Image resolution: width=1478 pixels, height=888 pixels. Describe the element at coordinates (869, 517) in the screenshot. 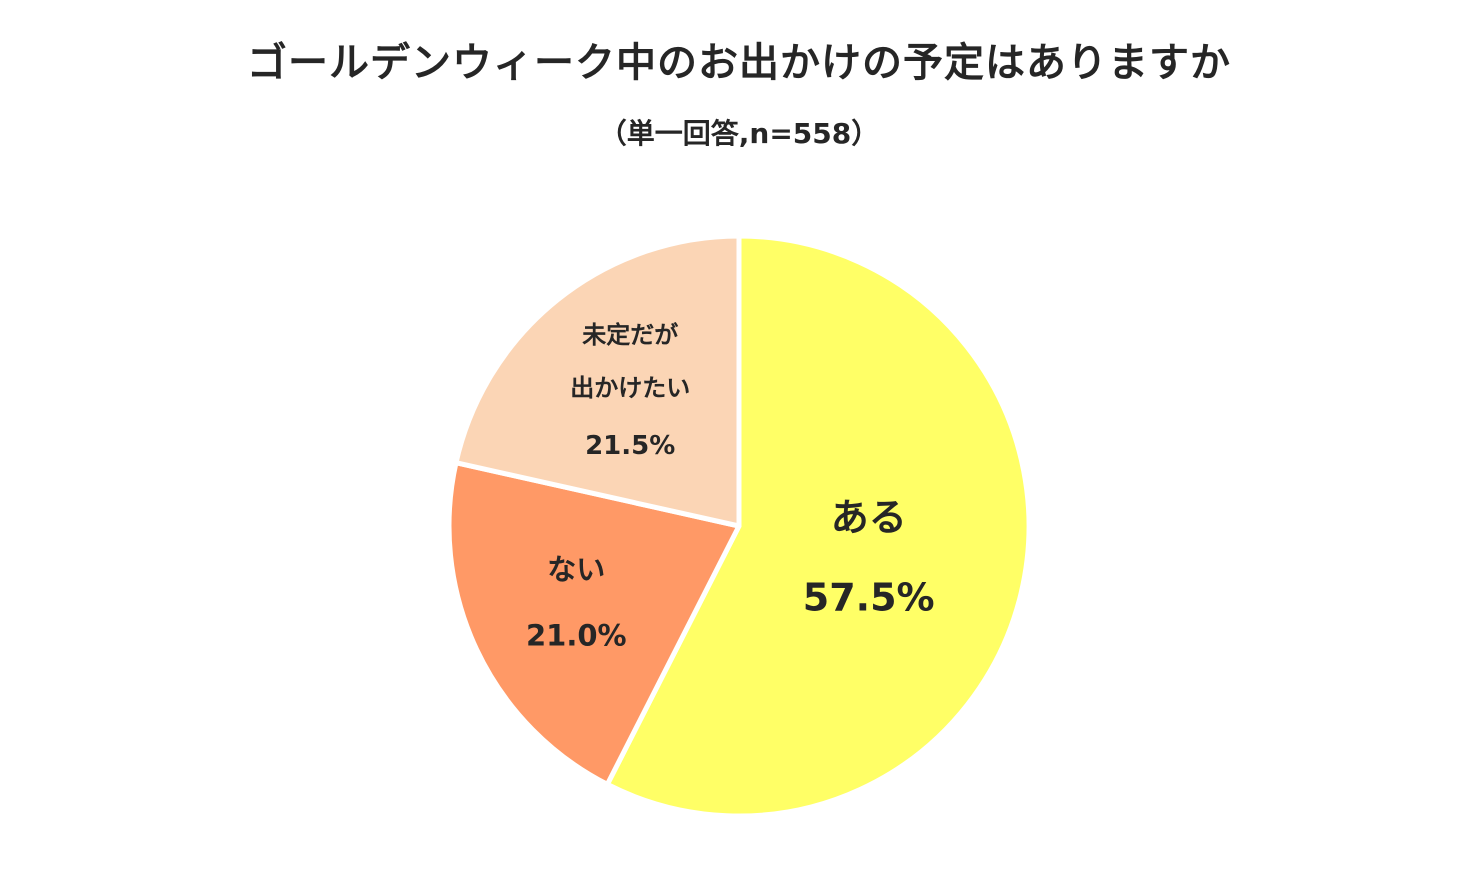

I see `slice-label-aru: ある` at that location.